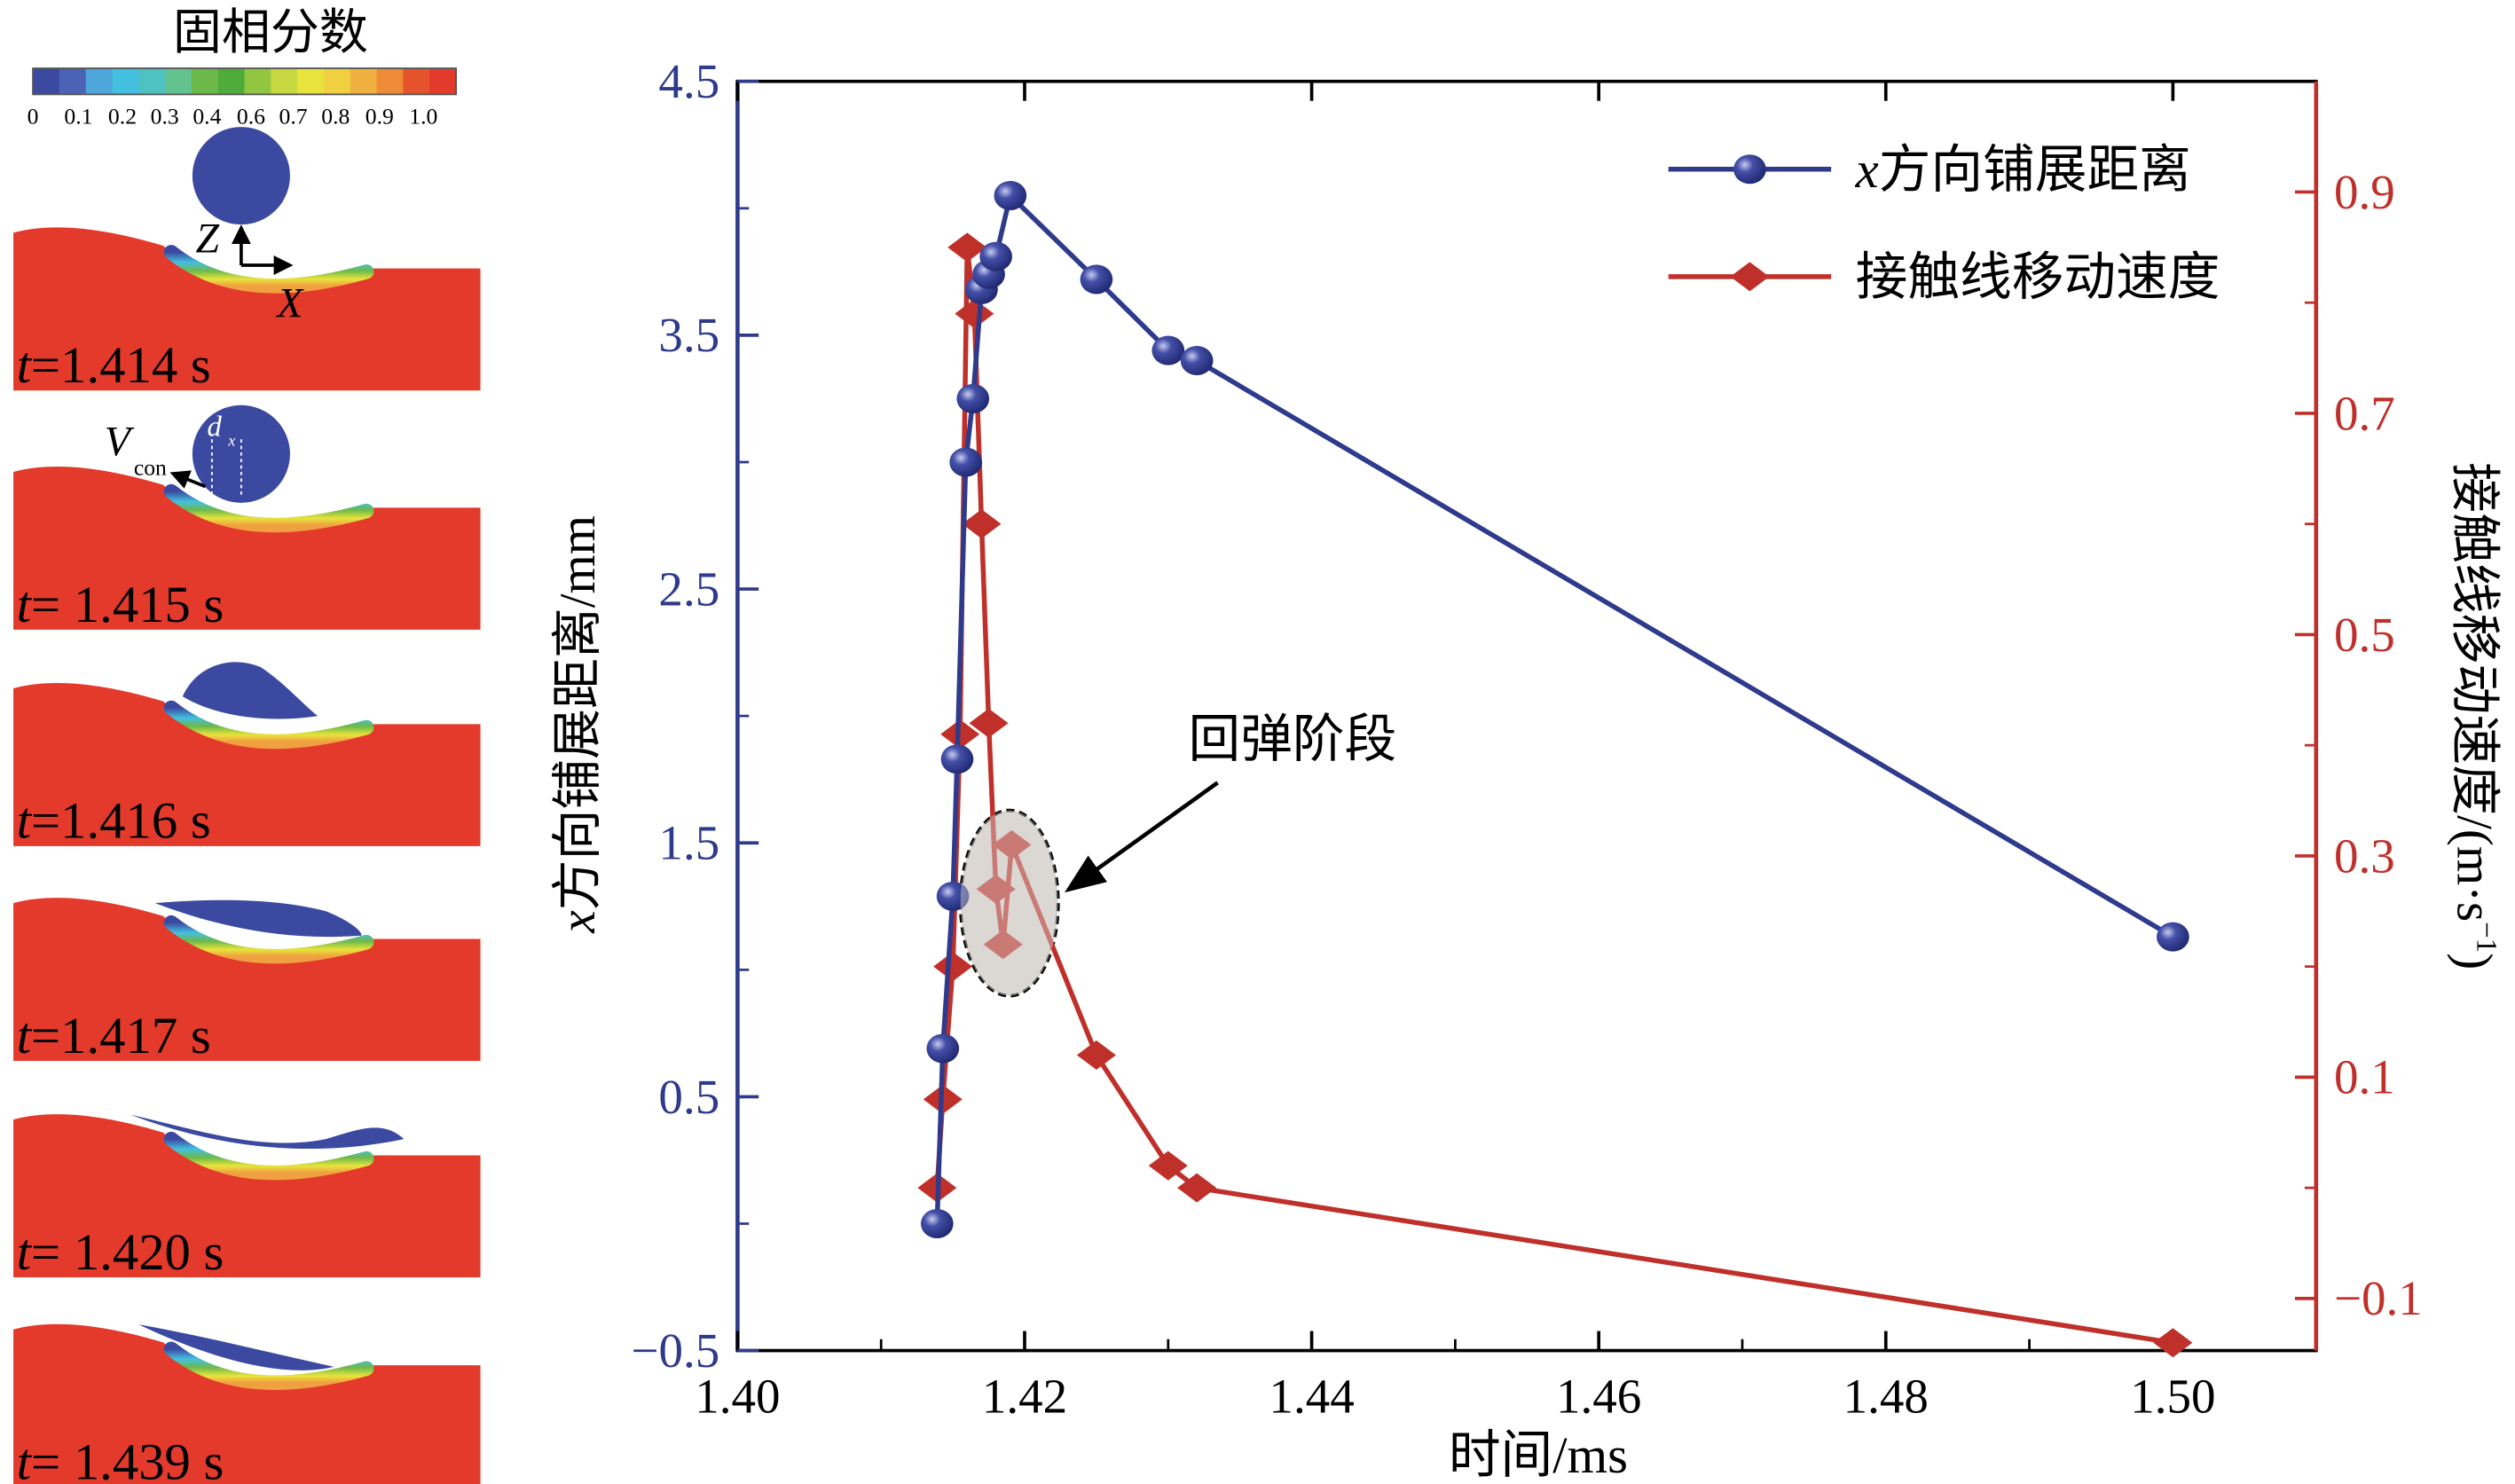 The height and width of the screenshot is (1484, 2515). I want to click on y-right-axis-label: 接触线移动速度/(m·s−1), so click(2474, 716).